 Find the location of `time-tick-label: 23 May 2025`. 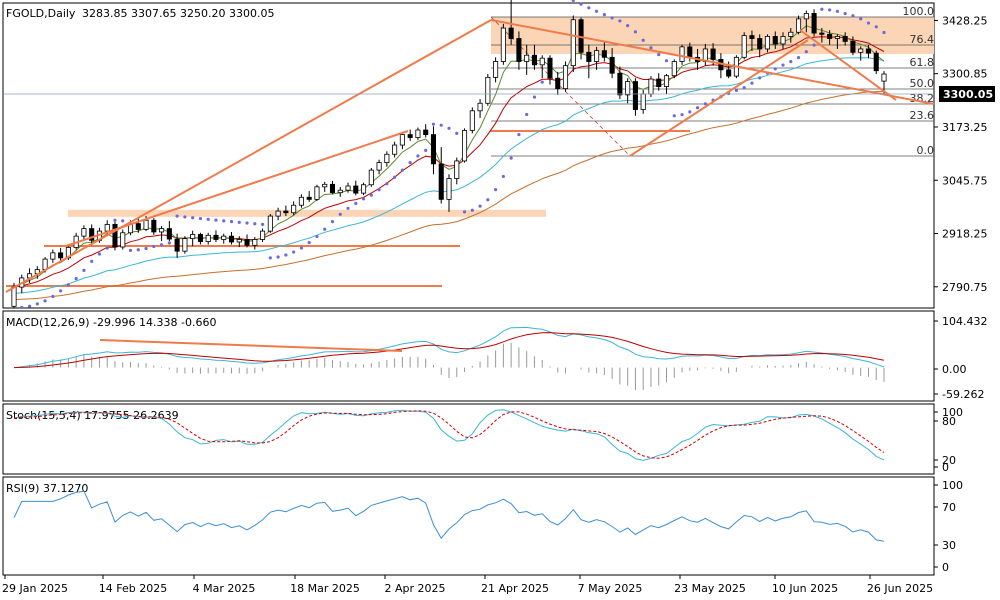

time-tick-label: 23 May 2025 is located at coordinates (710, 588).